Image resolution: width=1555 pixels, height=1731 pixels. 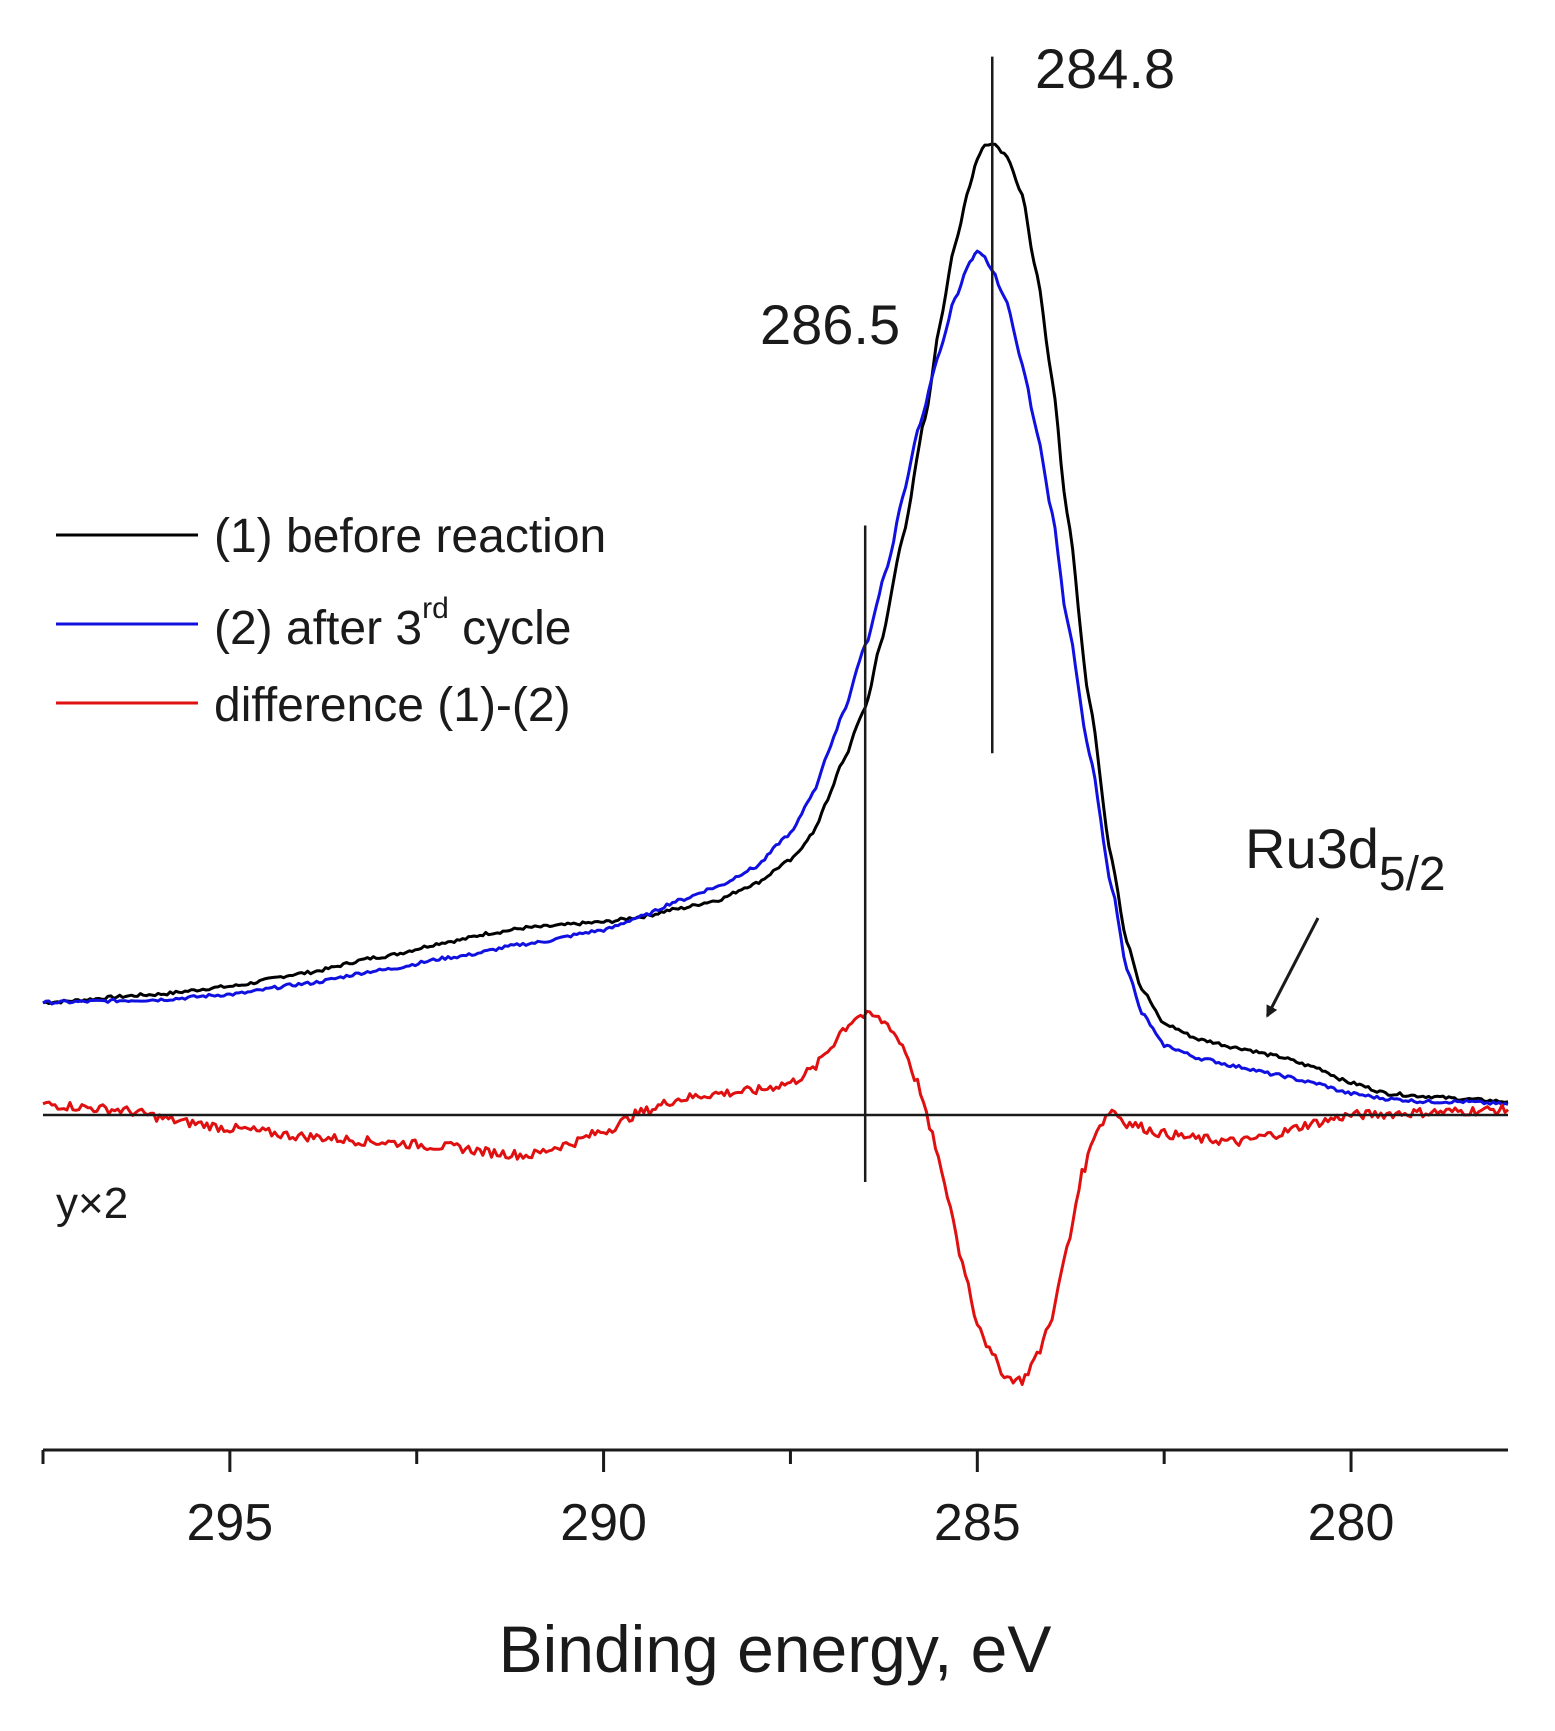 I want to click on legend-label-before-reaction: (1) before reaction, so click(x=410, y=536).